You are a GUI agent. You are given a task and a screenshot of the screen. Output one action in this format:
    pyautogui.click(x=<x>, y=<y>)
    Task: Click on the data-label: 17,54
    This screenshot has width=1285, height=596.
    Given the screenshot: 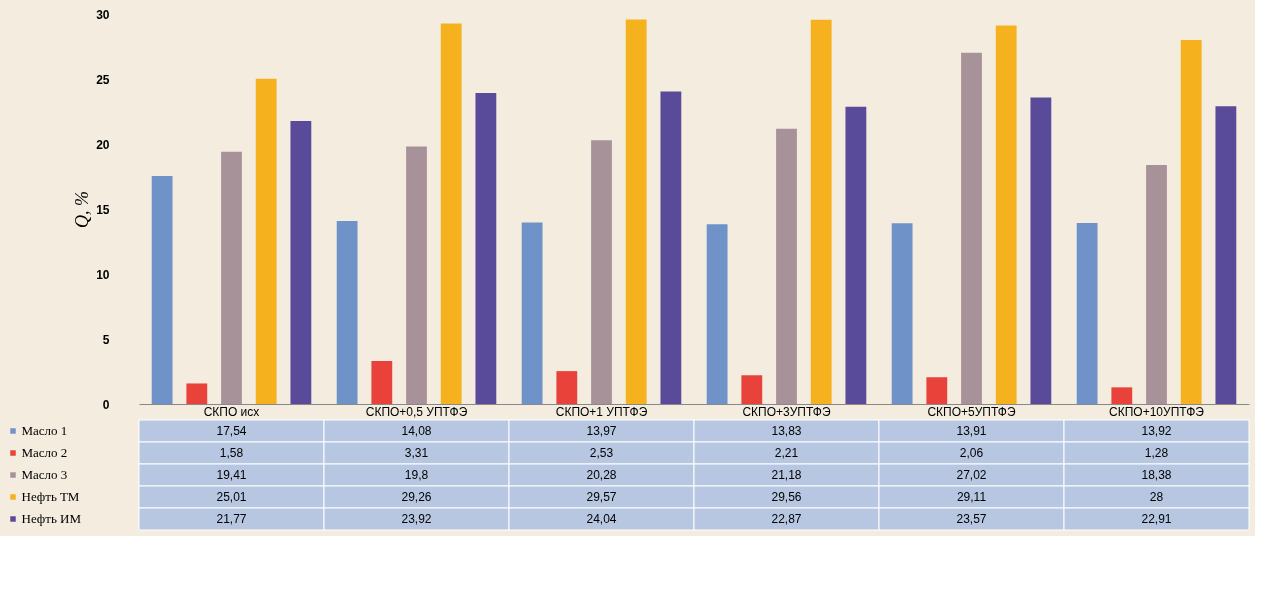 What is the action you would take?
    pyautogui.click(x=231, y=431)
    